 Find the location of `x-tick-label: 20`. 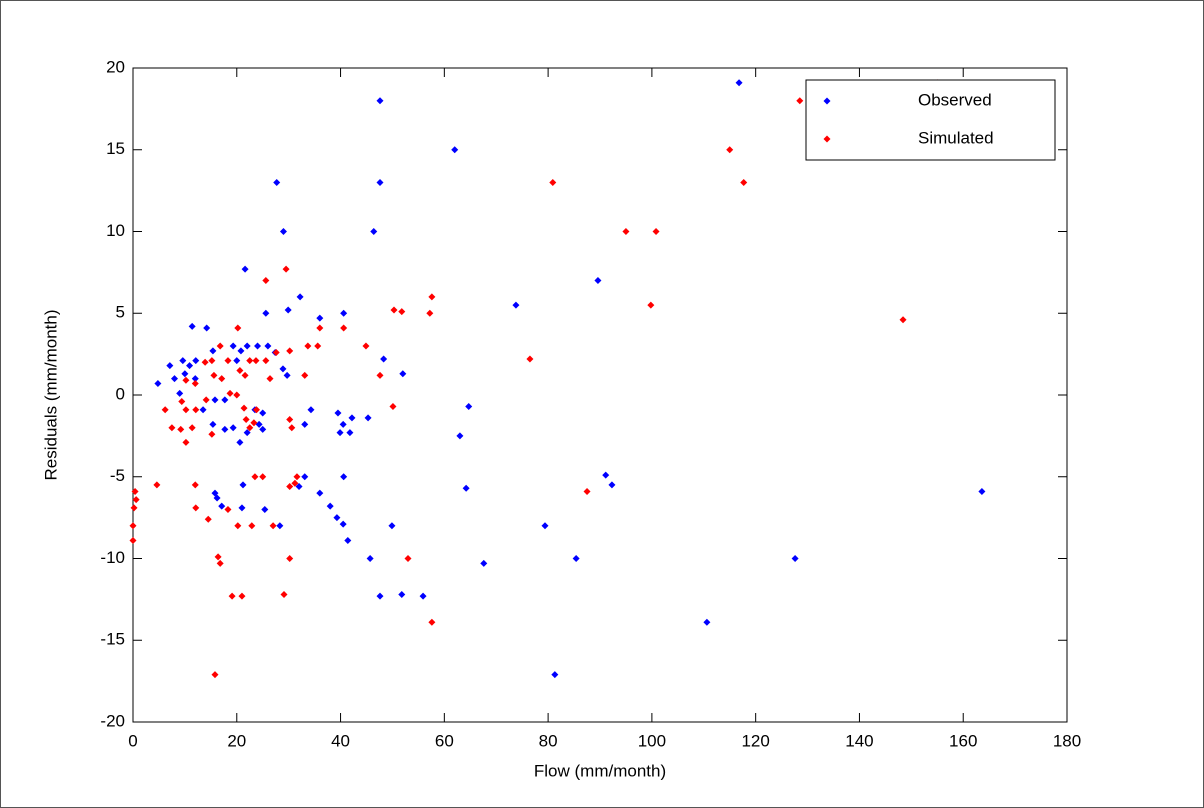

x-tick-label: 20 is located at coordinates (236, 740).